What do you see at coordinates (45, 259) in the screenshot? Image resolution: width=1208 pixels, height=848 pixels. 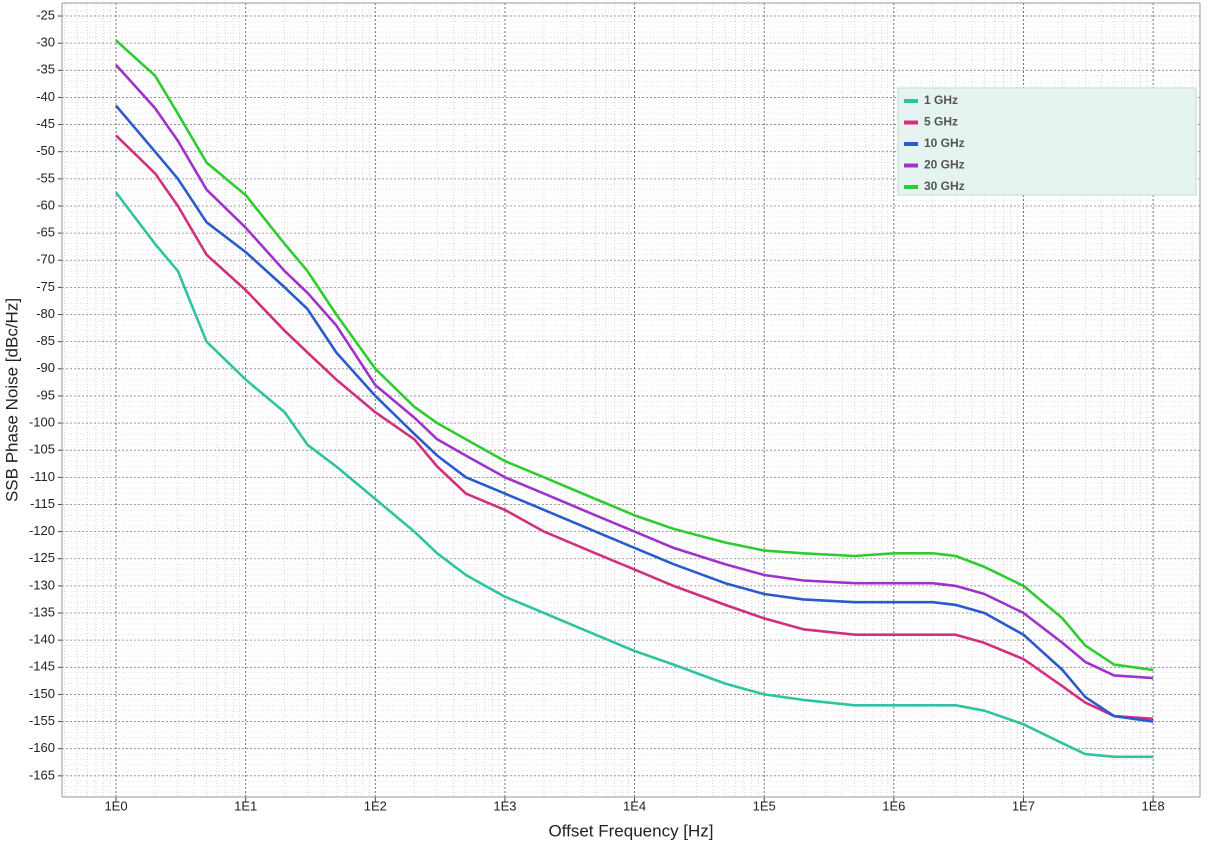 I see `y-tick-label: -70` at bounding box center [45, 259].